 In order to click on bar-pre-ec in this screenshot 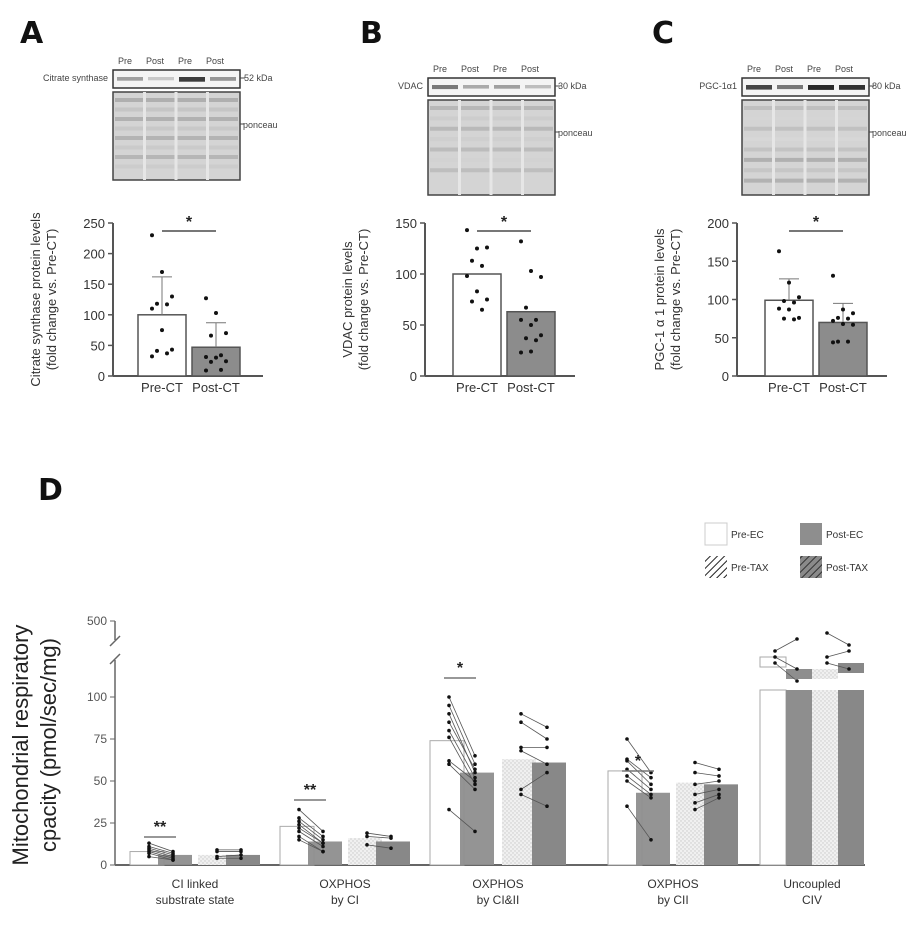, I will do `click(773, 777)`.